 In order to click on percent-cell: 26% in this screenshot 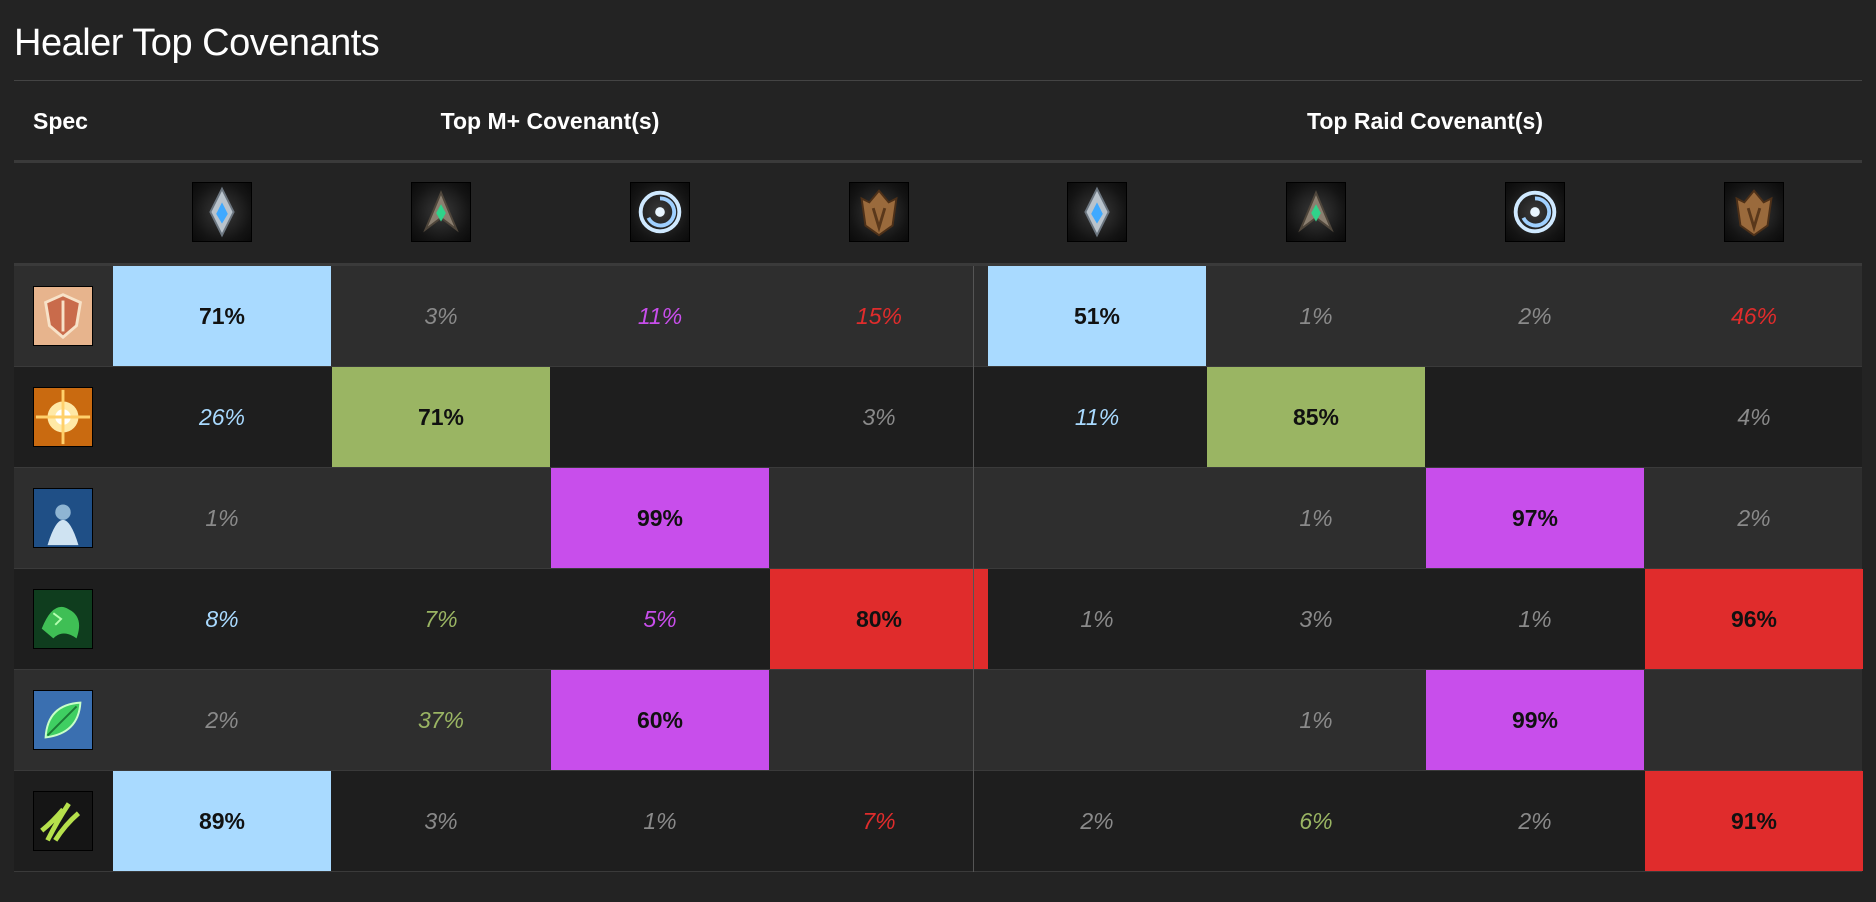, I will do `click(222, 417)`.